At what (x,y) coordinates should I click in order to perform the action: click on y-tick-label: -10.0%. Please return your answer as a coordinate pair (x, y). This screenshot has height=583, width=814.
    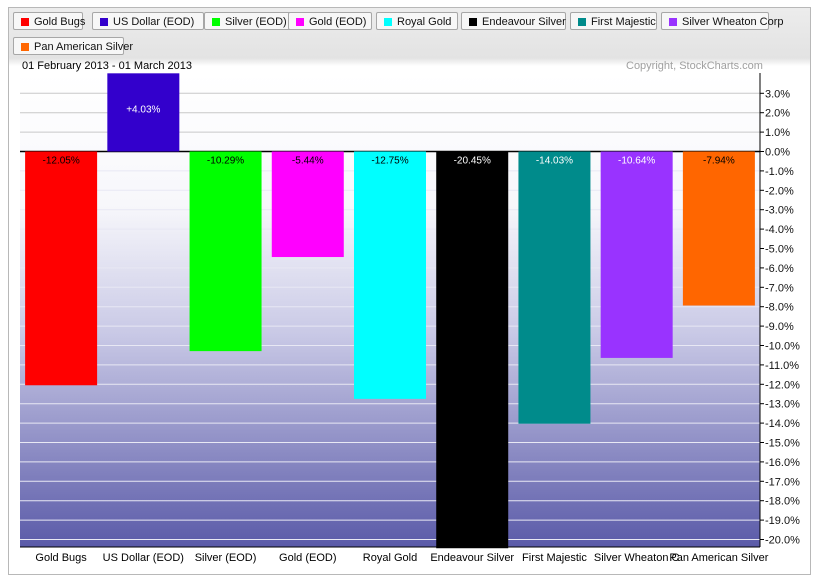
    Looking at the image, I should click on (782, 347).